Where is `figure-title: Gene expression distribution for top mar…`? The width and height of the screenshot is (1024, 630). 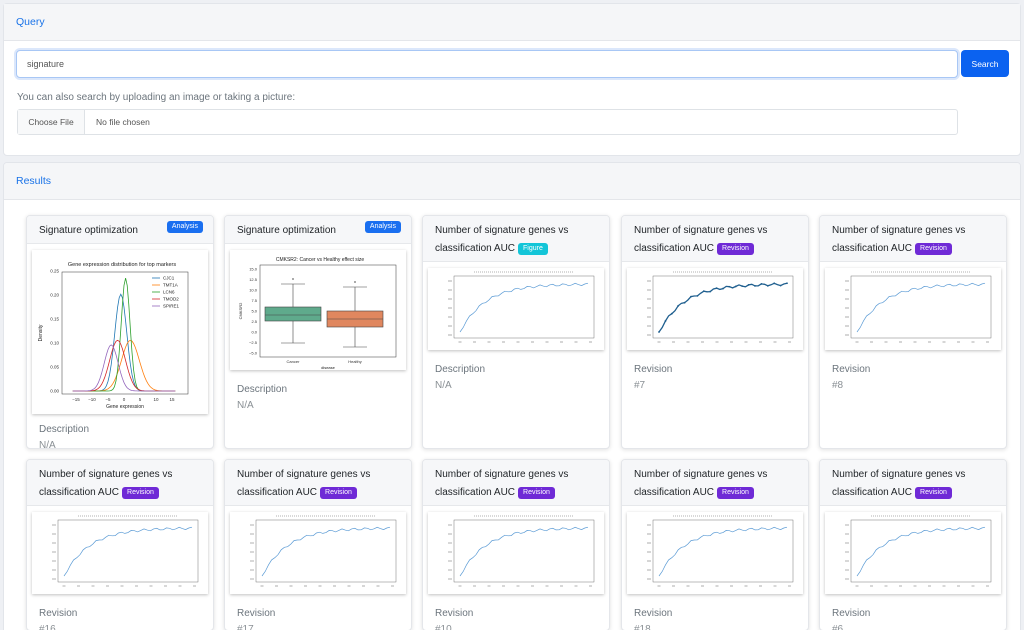 figure-title: Gene expression distribution for top mar… is located at coordinates (122, 265).